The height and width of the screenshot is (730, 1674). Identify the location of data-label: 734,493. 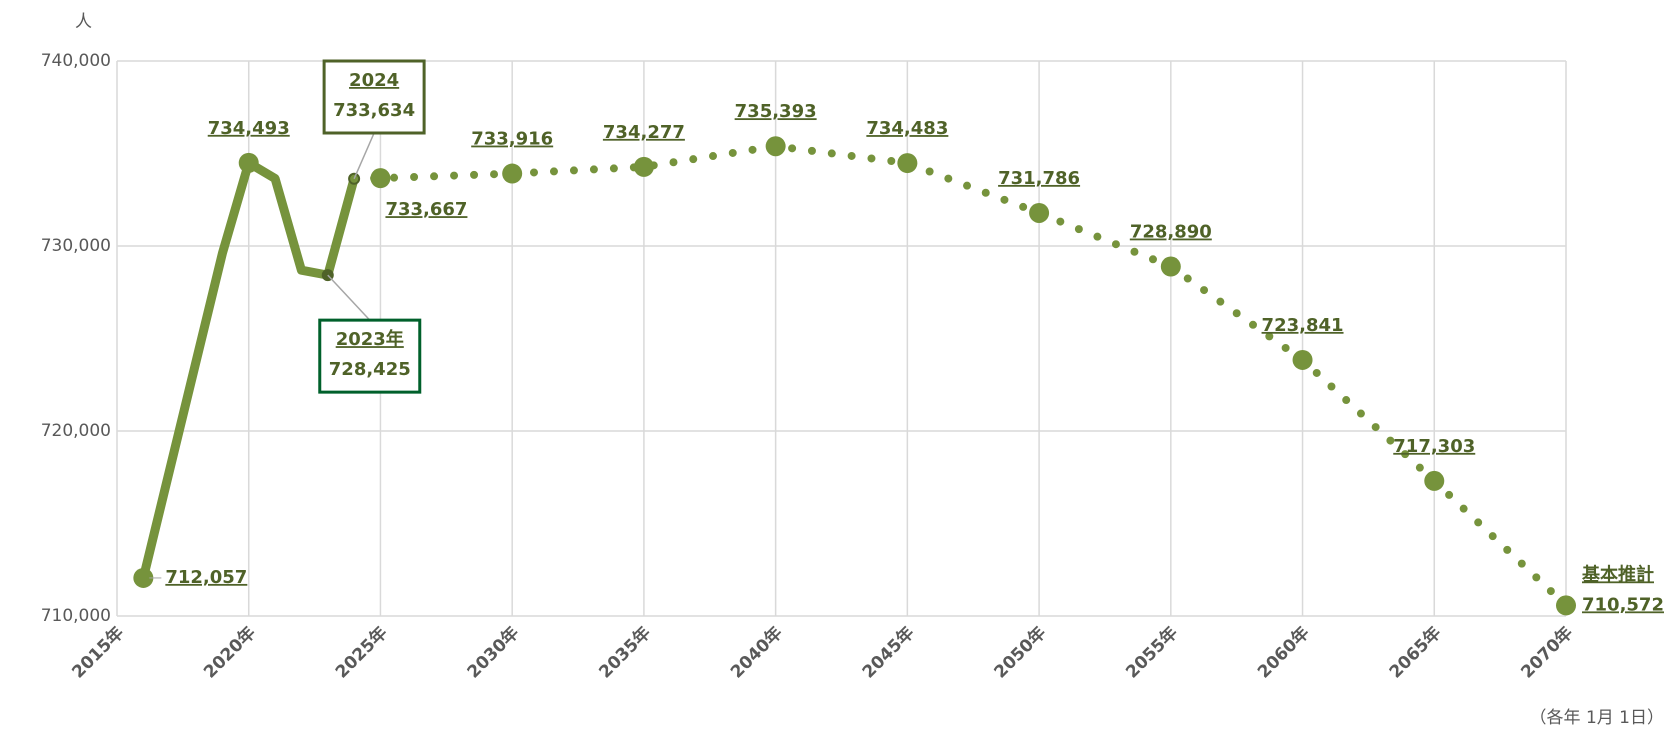
(249, 128).